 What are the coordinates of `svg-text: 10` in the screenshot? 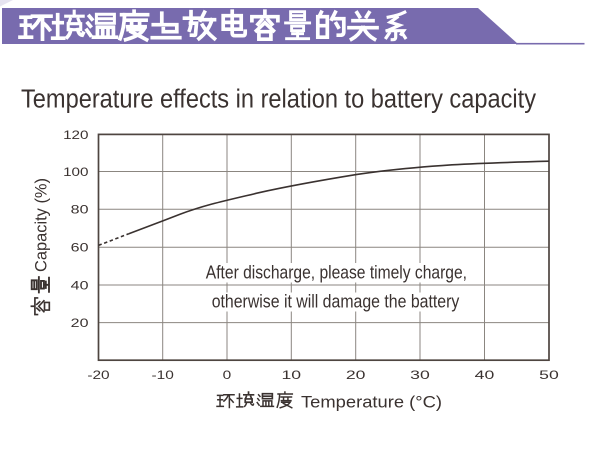 It's located at (292, 375).